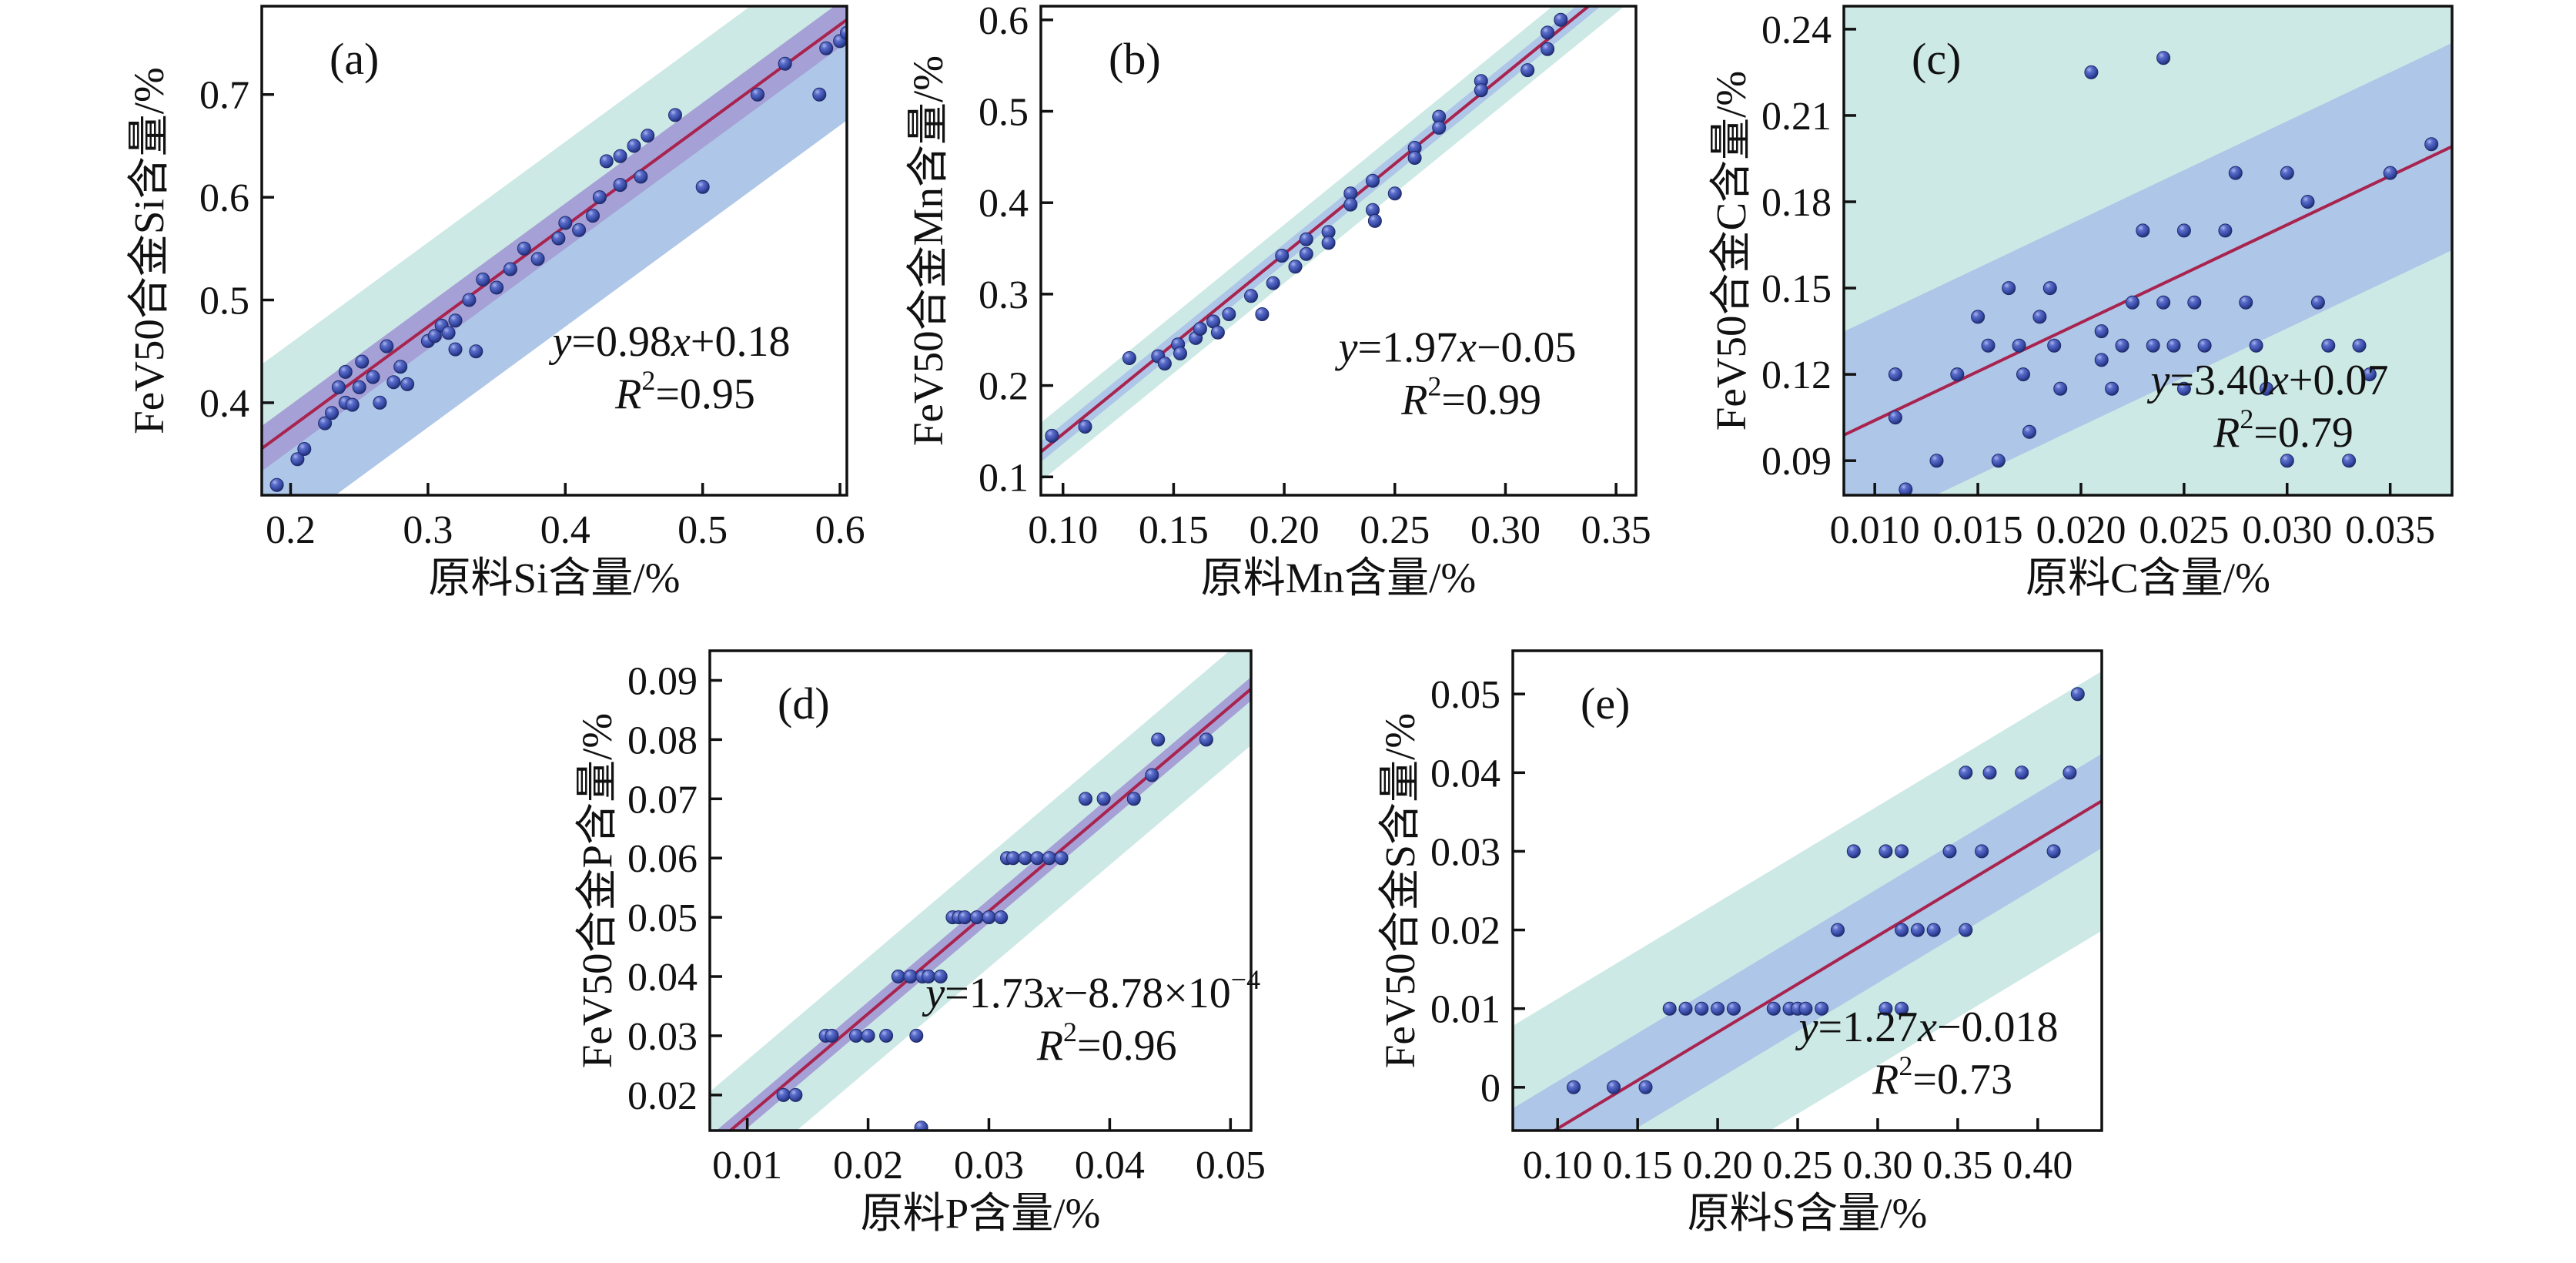 Image resolution: width=2576 pixels, height=1263 pixels. What do you see at coordinates (670, 342) in the screenshot?
I see `equation-label: y=0.98x+0.18` at bounding box center [670, 342].